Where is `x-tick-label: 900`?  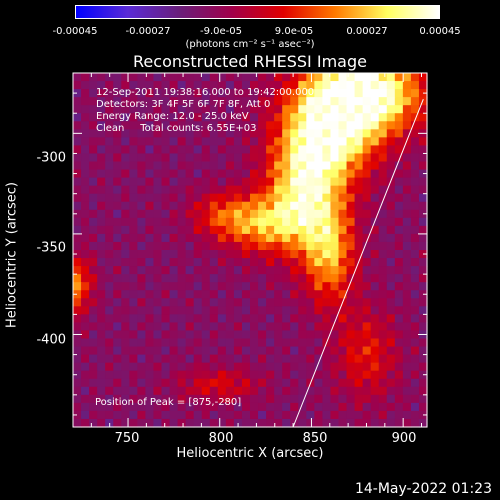
x-tick-label: 900 is located at coordinates (404, 438).